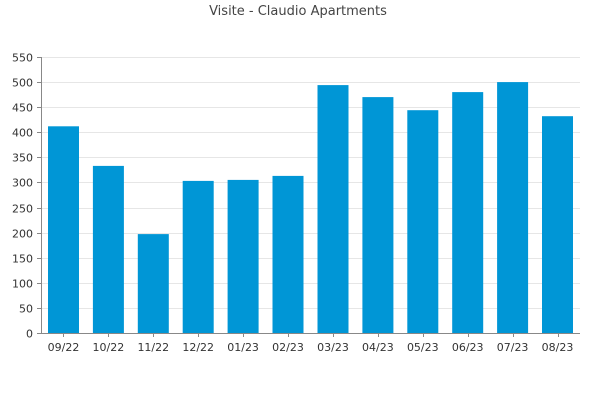 The width and height of the screenshot is (600, 400). What do you see at coordinates (22, 133) in the screenshot?
I see `y-tick-label: 400` at bounding box center [22, 133].